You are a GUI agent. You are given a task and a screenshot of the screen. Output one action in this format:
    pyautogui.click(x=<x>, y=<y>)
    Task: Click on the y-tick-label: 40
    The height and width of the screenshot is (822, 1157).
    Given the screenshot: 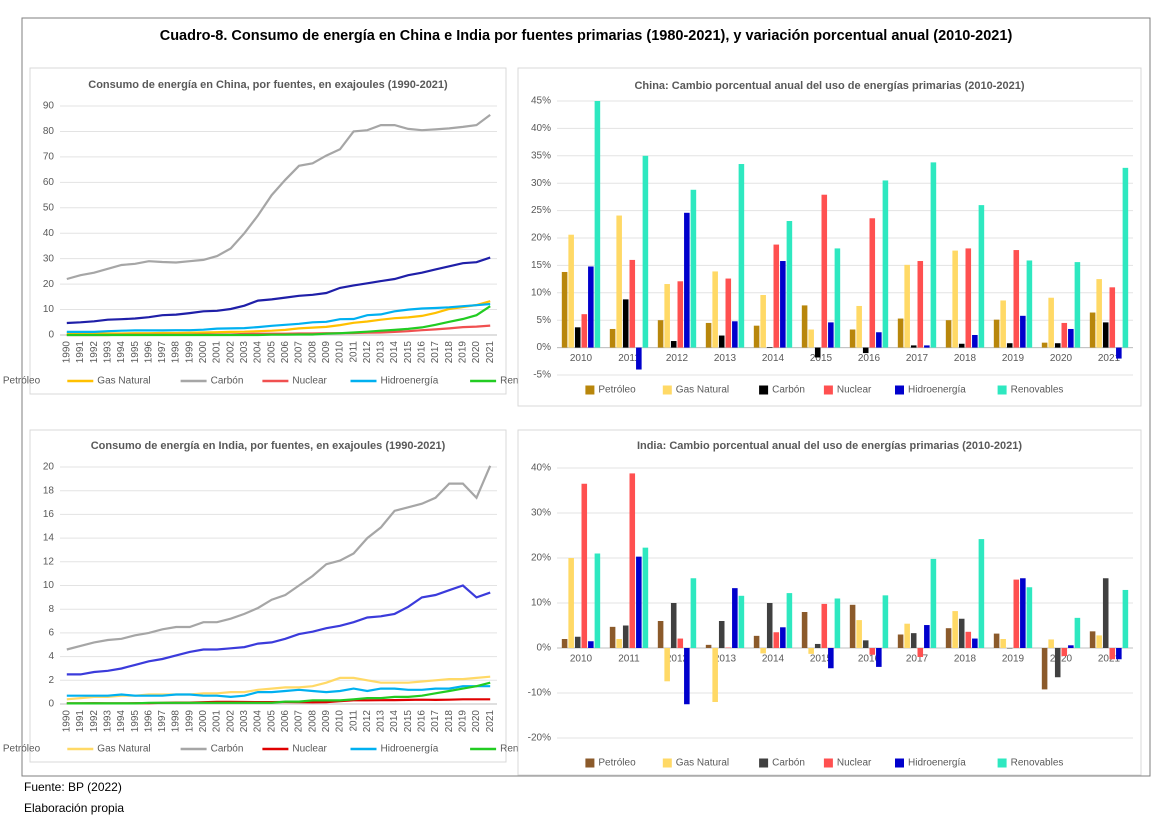 What is the action you would take?
    pyautogui.click(x=49, y=233)
    